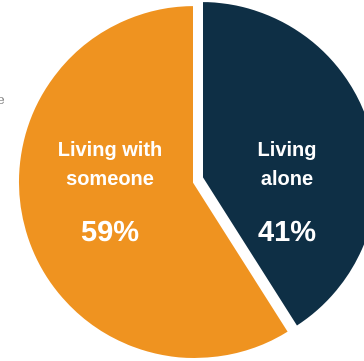  I want to click on slice-value-label: 41%, so click(287, 232).